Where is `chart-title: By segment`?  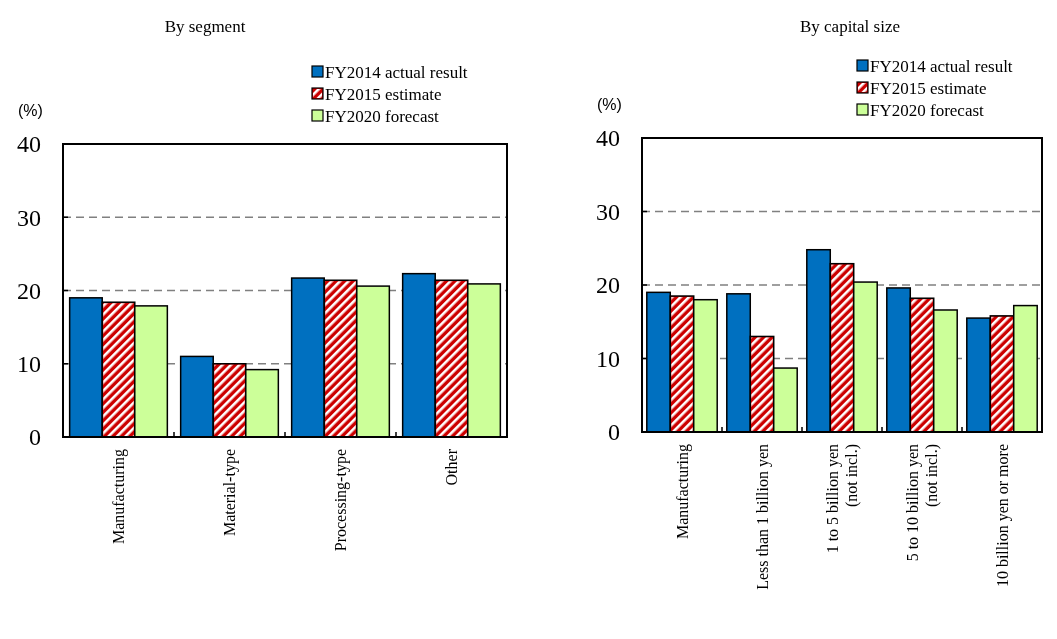
chart-title: By segment is located at coordinates (205, 26).